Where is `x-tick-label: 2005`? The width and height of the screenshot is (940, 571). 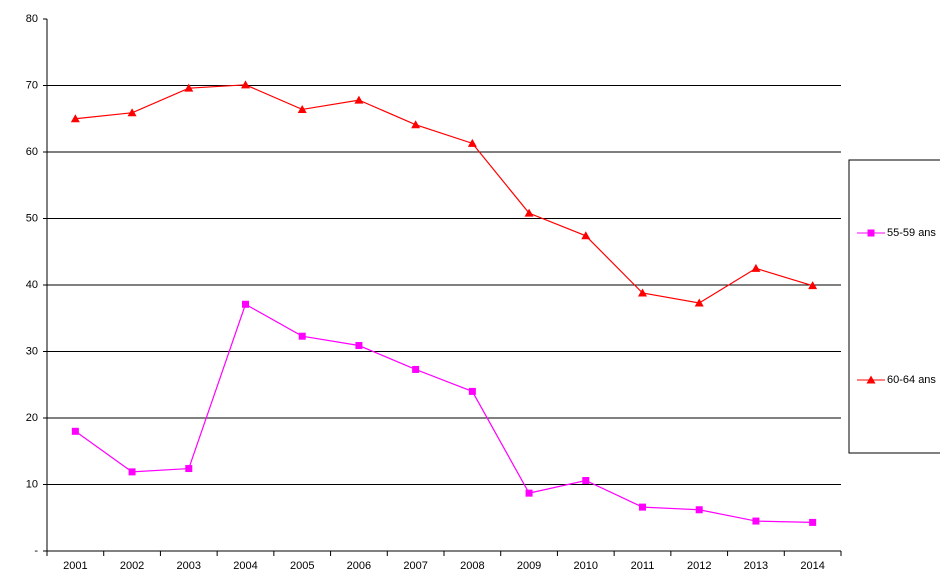
x-tick-label: 2005 is located at coordinates (302, 565).